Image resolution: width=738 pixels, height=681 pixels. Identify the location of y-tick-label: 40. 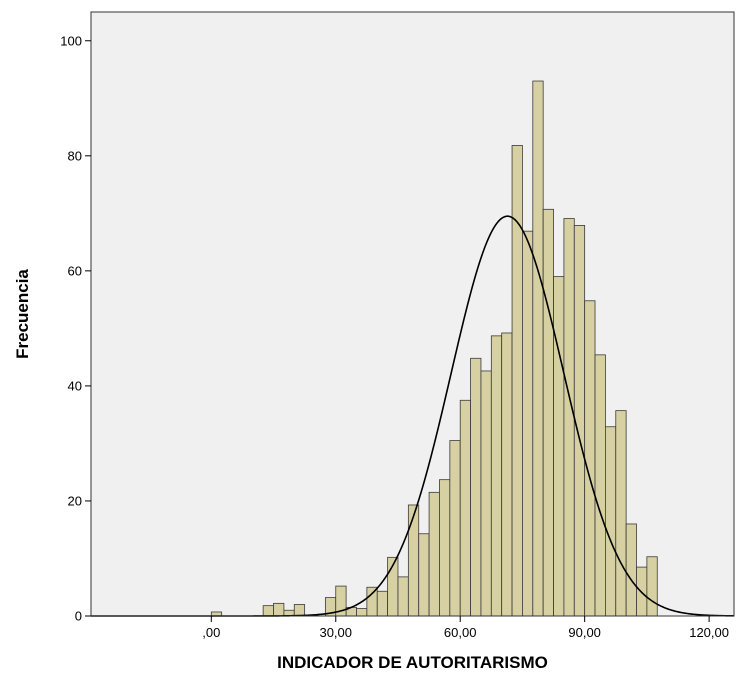
(75, 385).